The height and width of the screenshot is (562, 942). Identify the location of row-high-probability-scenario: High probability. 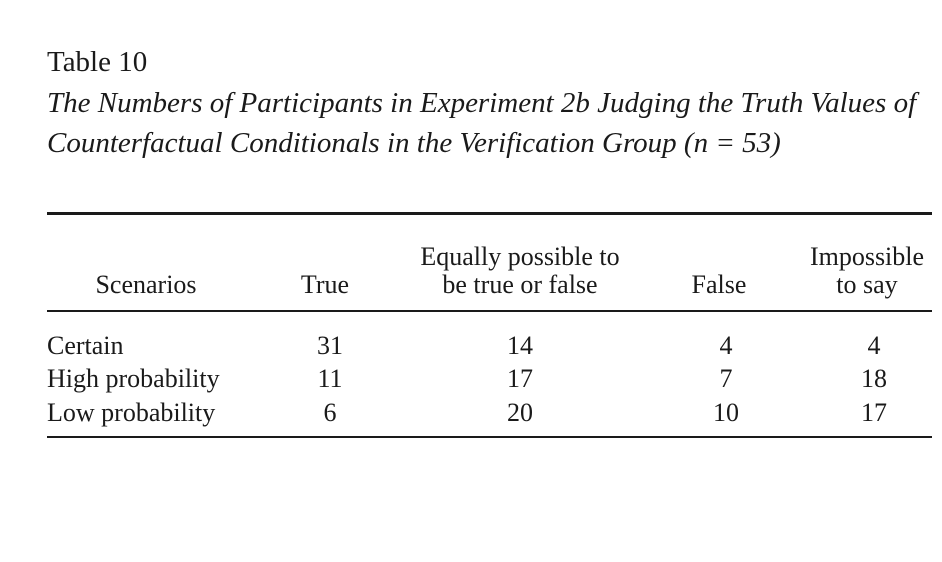
(133, 378).